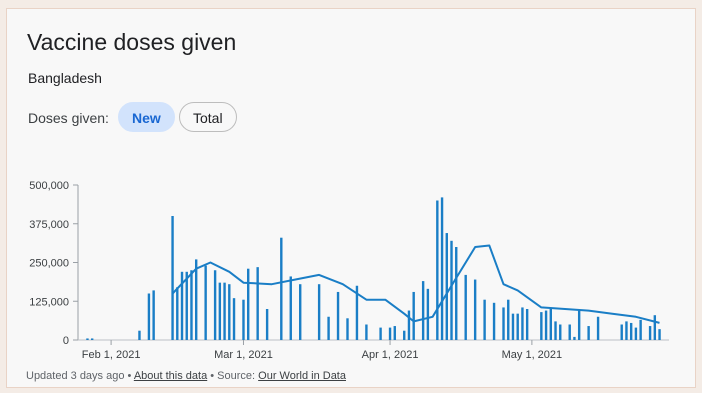 The height and width of the screenshot is (393, 702). I want to click on y-tick-label: 0, so click(66, 341).